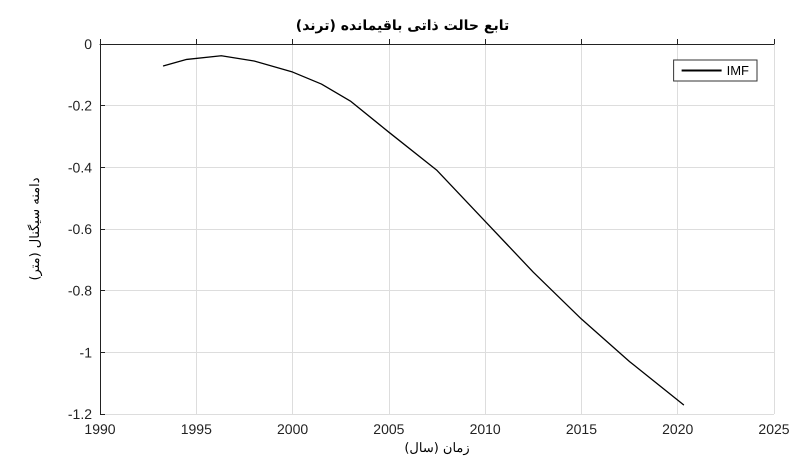  I want to click on y-tick-label: -0.4, so click(80, 167).